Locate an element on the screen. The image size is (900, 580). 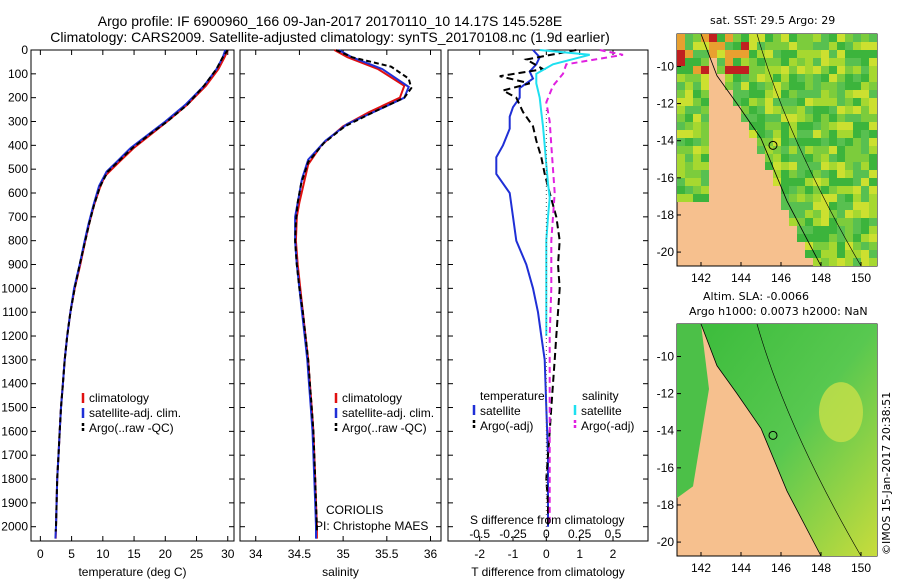
y-tick-label: 1500 is located at coordinates (14, 408).